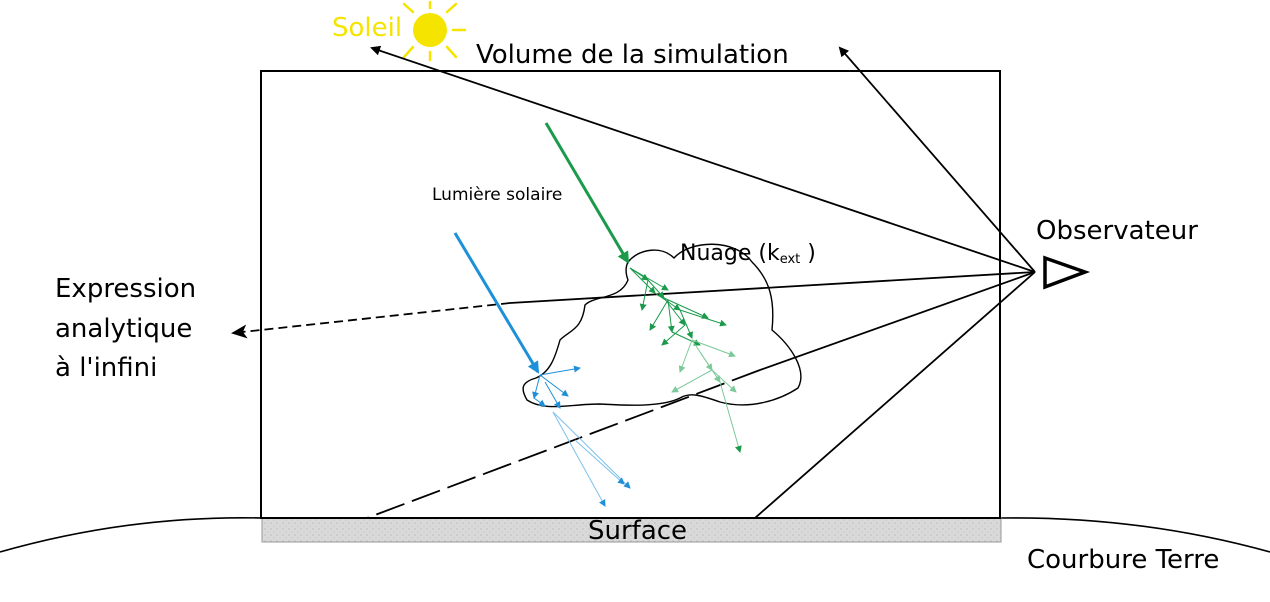  I want to click on expression-label-line3: à l'infini, so click(106, 368).